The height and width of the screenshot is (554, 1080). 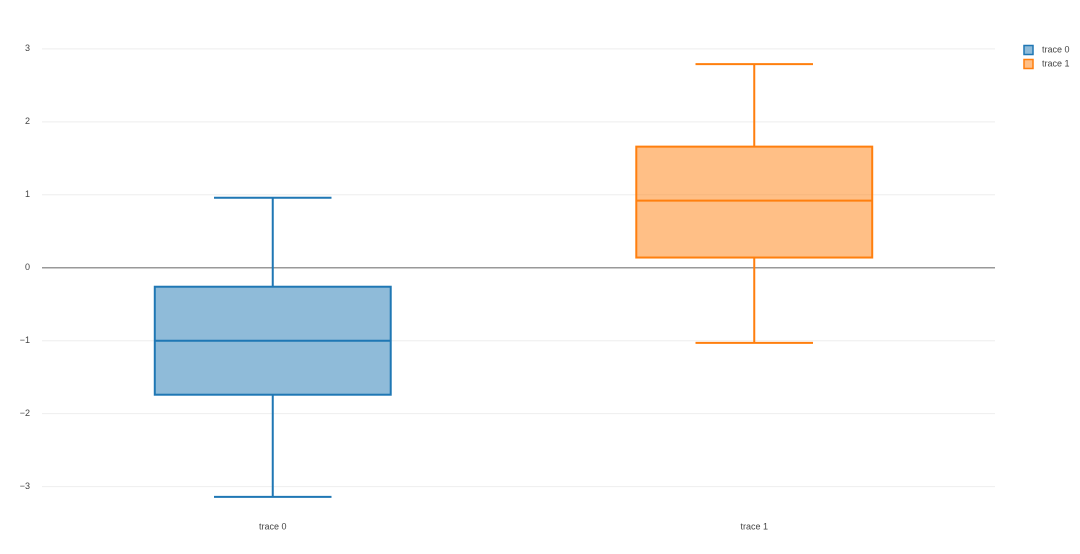 I want to click on y-tick-label: −3, so click(x=25, y=486).